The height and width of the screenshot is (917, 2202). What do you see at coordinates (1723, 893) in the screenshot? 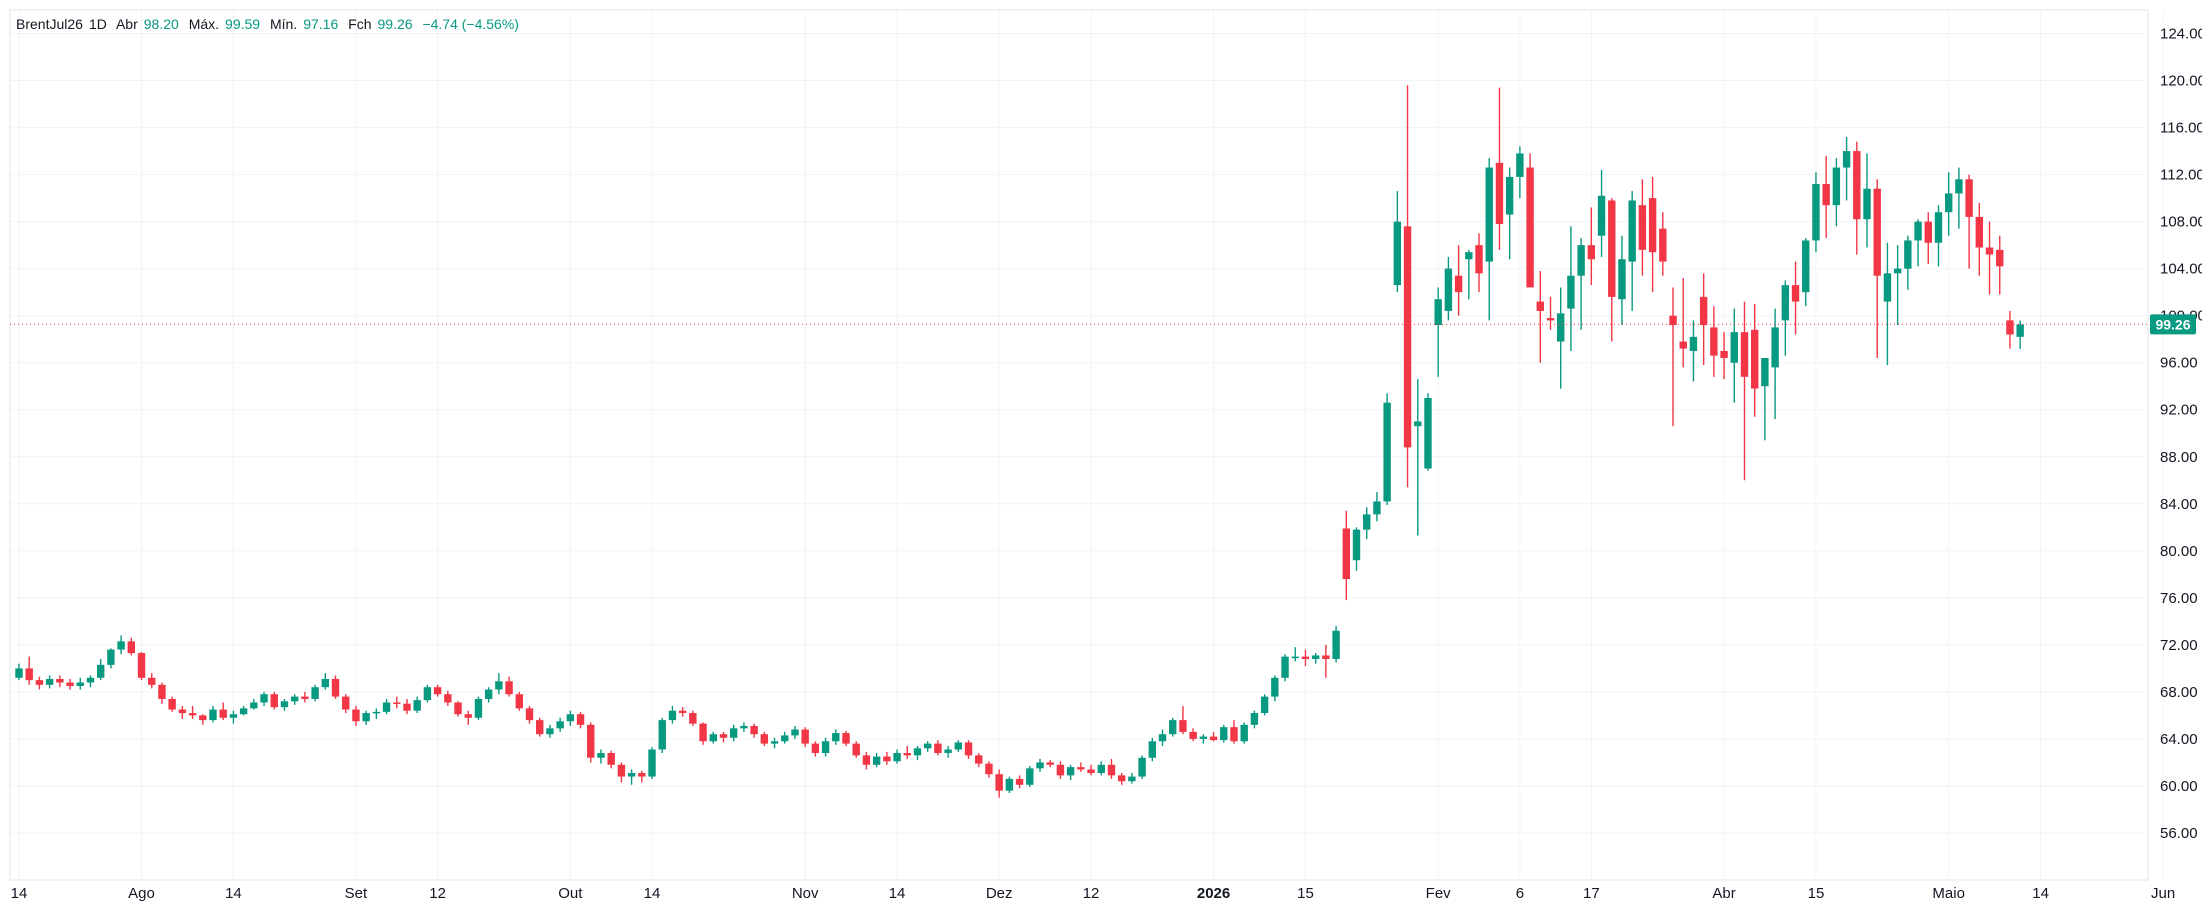
I see `x-tick-label: Abr` at bounding box center [1723, 893].